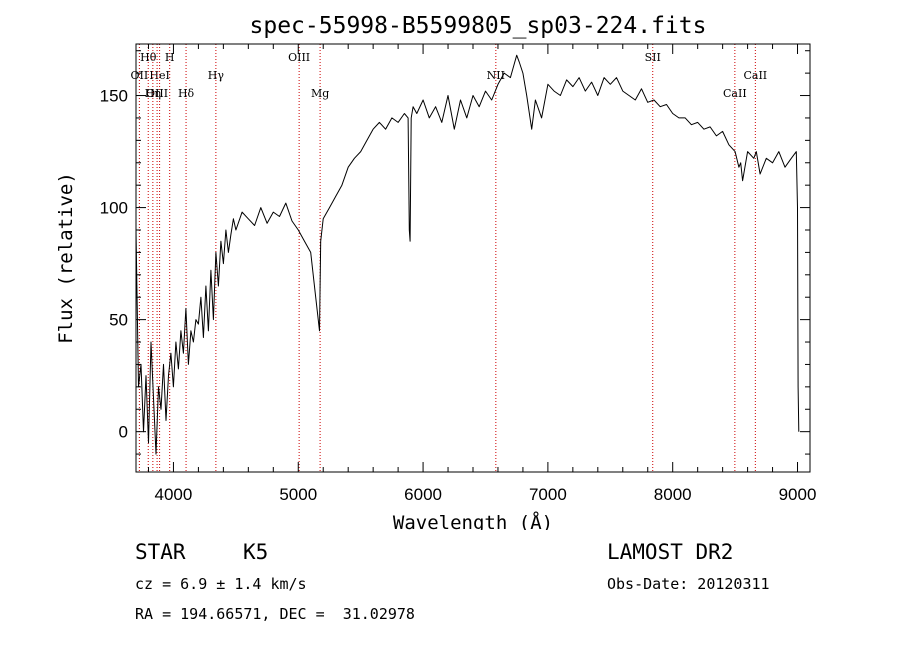 The width and height of the screenshot is (900, 649). What do you see at coordinates (216, 75) in the screenshot?
I see `line-marker-label: Hγ` at bounding box center [216, 75].